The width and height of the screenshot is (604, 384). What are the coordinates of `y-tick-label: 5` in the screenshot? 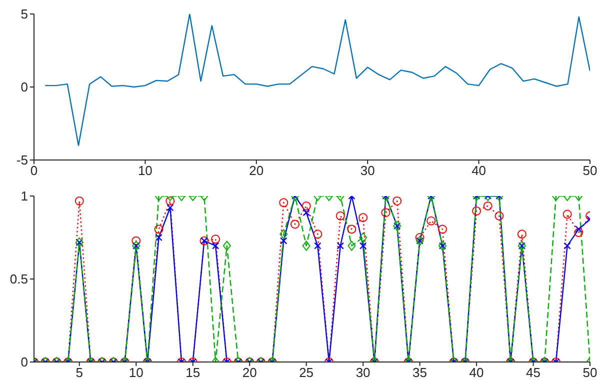 It's located at (24, 14).